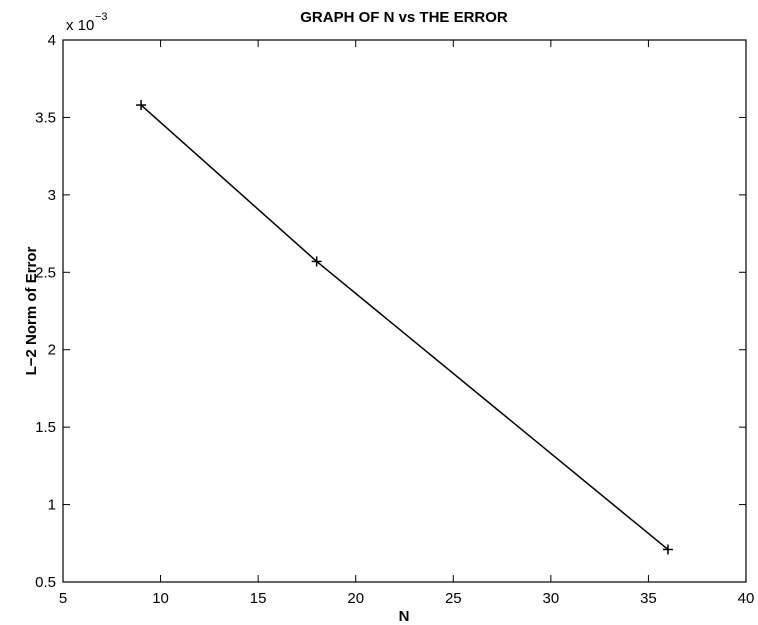 The width and height of the screenshot is (758, 625). What do you see at coordinates (80, 25) in the screenshot?
I see `y-exponent-label: x 10` at bounding box center [80, 25].